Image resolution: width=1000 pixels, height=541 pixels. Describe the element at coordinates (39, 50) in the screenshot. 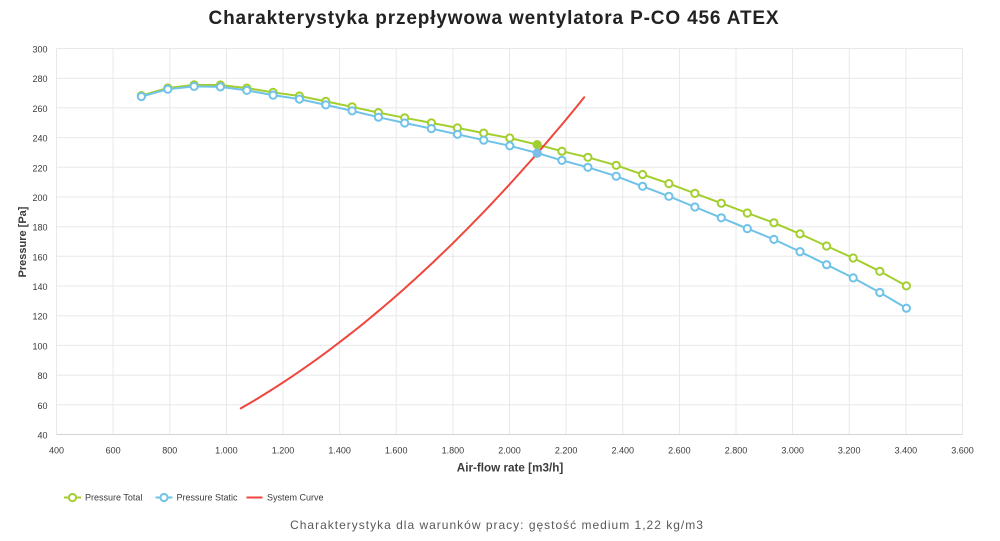

I see `svg-text: 300` at that location.